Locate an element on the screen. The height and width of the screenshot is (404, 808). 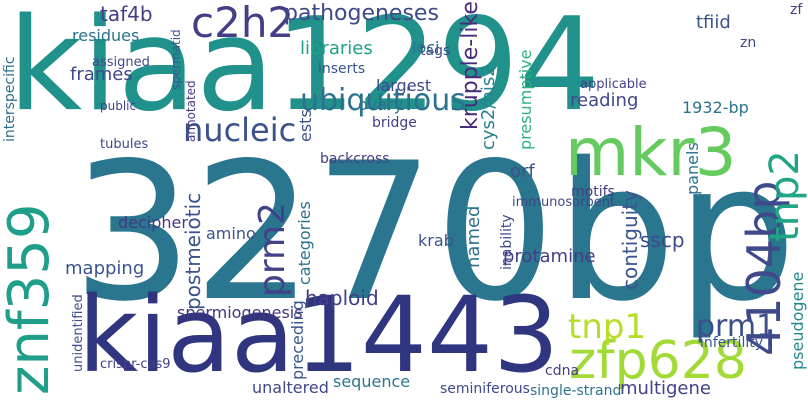
cloud-word: bridge is located at coordinates (394, 123).